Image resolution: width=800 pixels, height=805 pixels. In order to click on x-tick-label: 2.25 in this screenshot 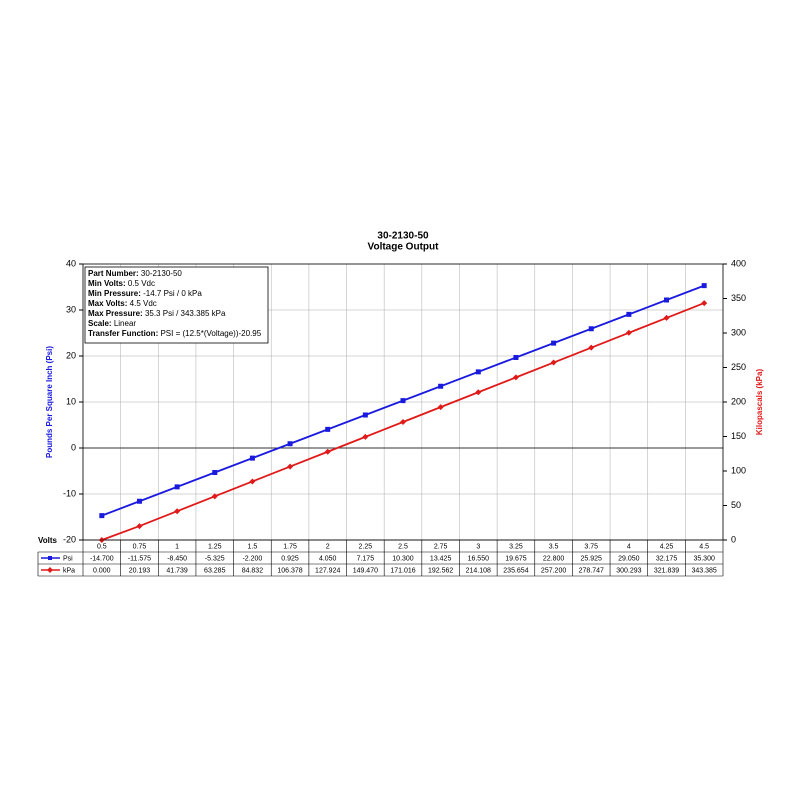, I will do `click(366, 546)`.